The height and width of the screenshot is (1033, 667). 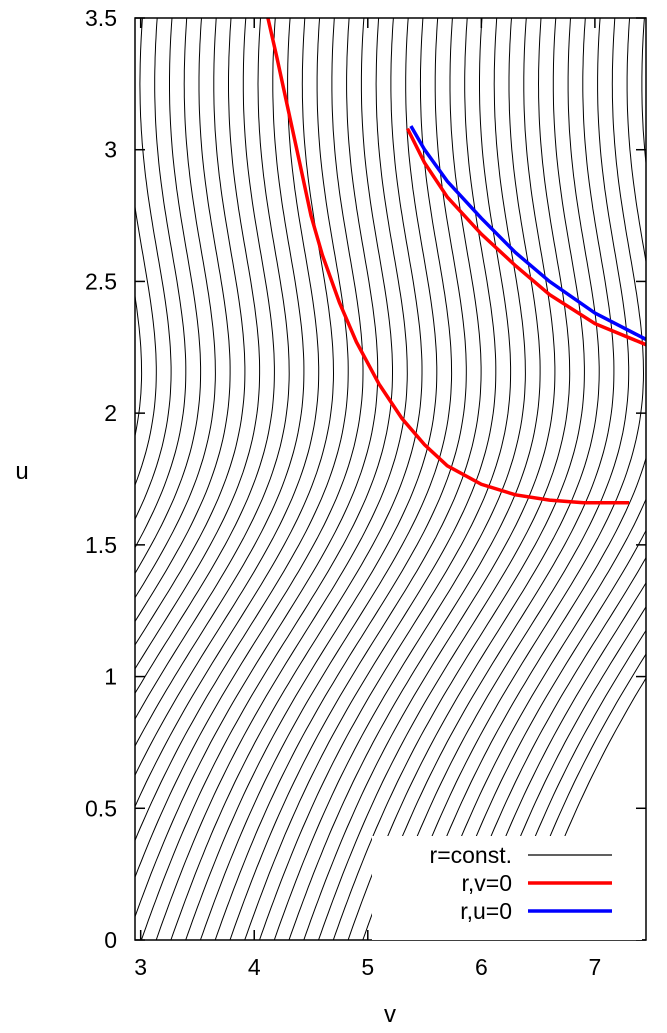 I want to click on x-tick-label: 7, so click(x=595, y=967).